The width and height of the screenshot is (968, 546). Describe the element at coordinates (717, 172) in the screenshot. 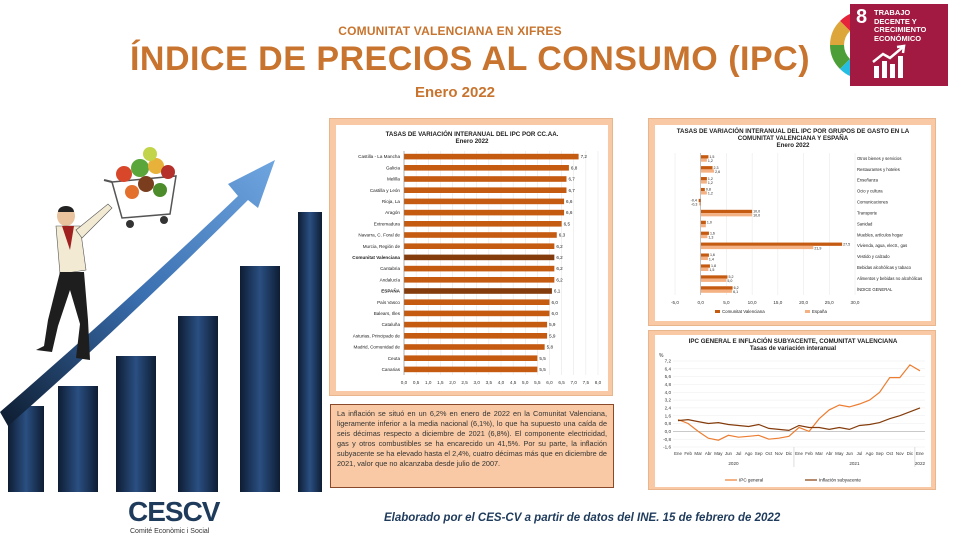

I see `data-label-es: 2,6` at that location.